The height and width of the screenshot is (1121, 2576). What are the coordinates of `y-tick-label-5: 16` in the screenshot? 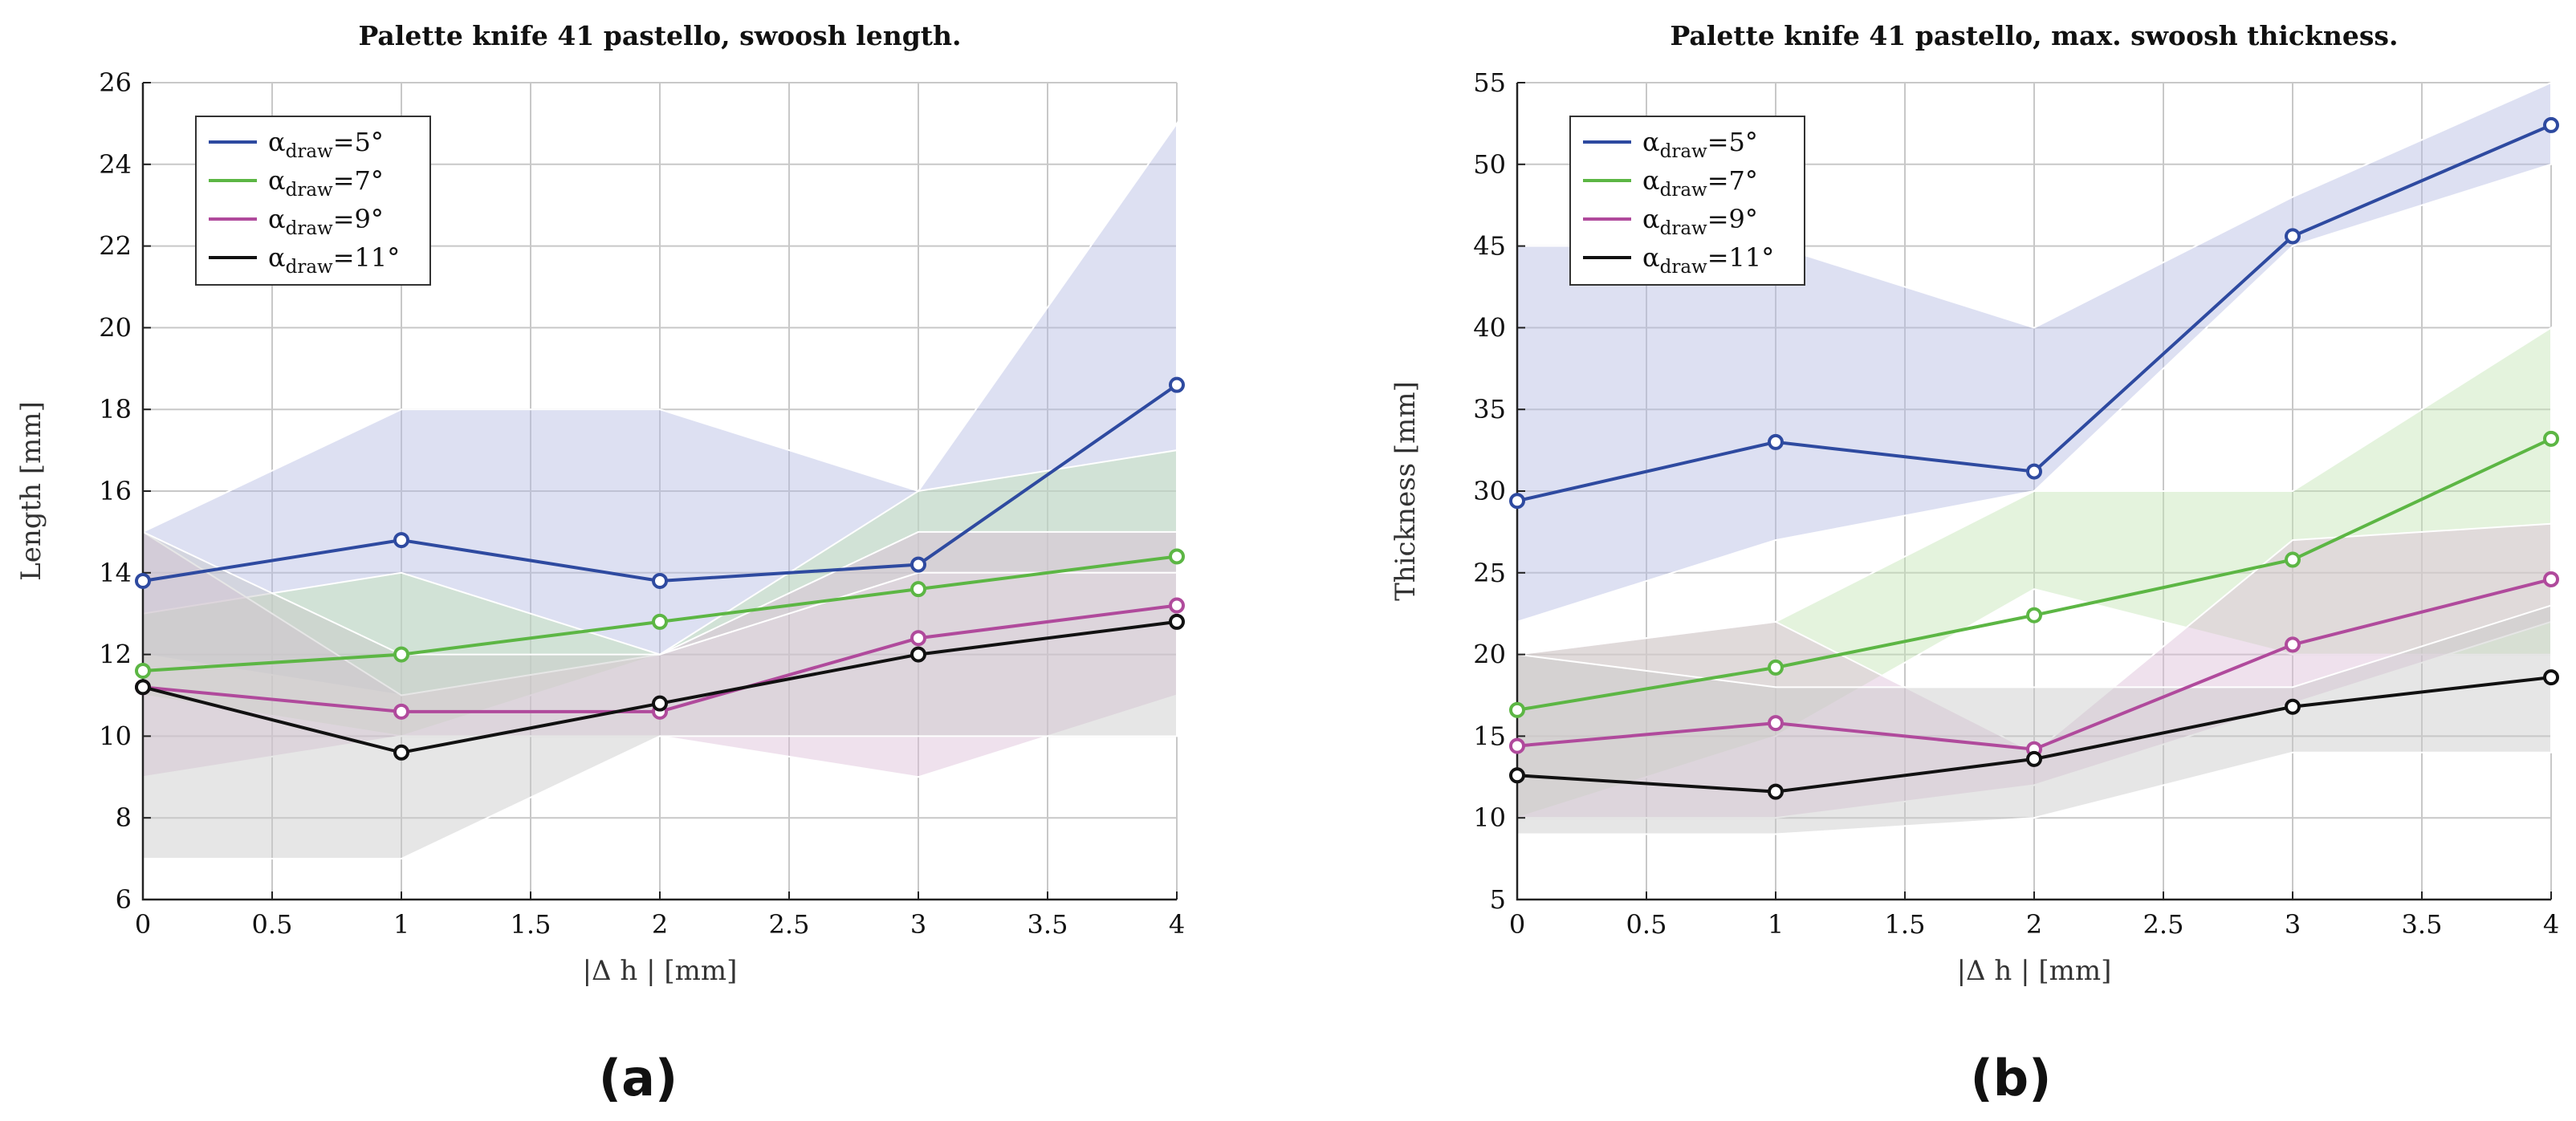 It's located at (116, 491).